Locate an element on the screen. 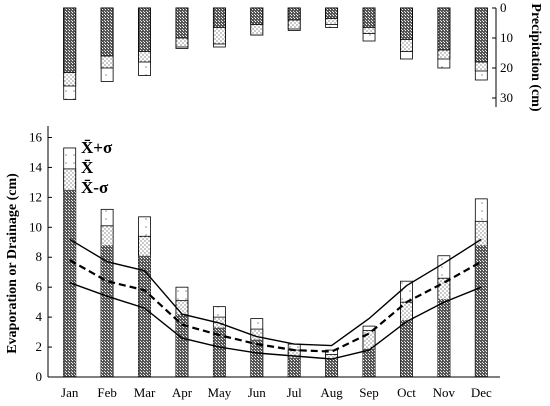 The height and width of the screenshot is (406, 550). evap-tick-label: 16 is located at coordinates (36, 136).